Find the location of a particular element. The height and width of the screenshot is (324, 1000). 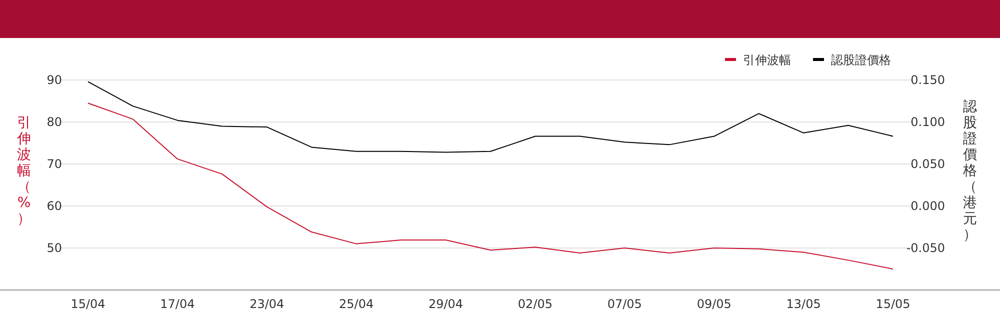

x-tick-label: 23/04 is located at coordinates (267, 304).